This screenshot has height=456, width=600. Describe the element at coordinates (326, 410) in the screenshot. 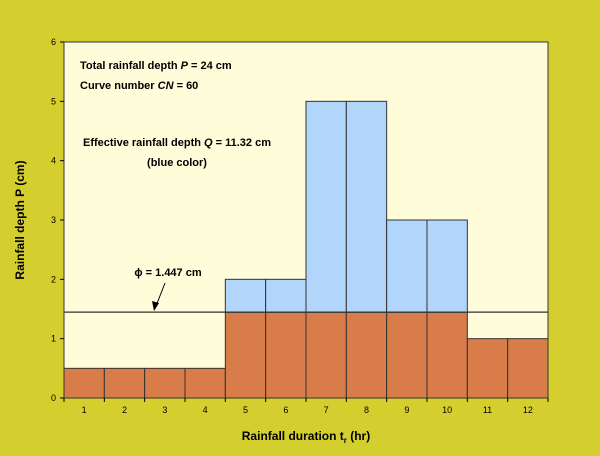

I see `x-tick-label-7: 7` at that location.